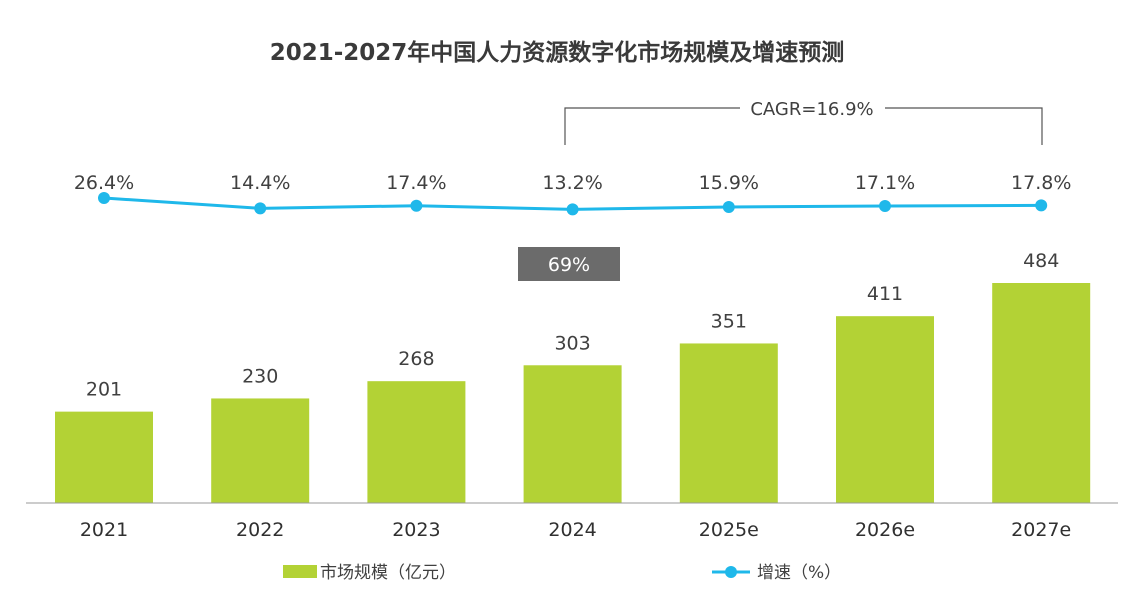 Image resolution: width=1141 pixels, height=606 pixels. I want to click on legend-bar-label: 市场规模（亿元）, so click(388, 573).